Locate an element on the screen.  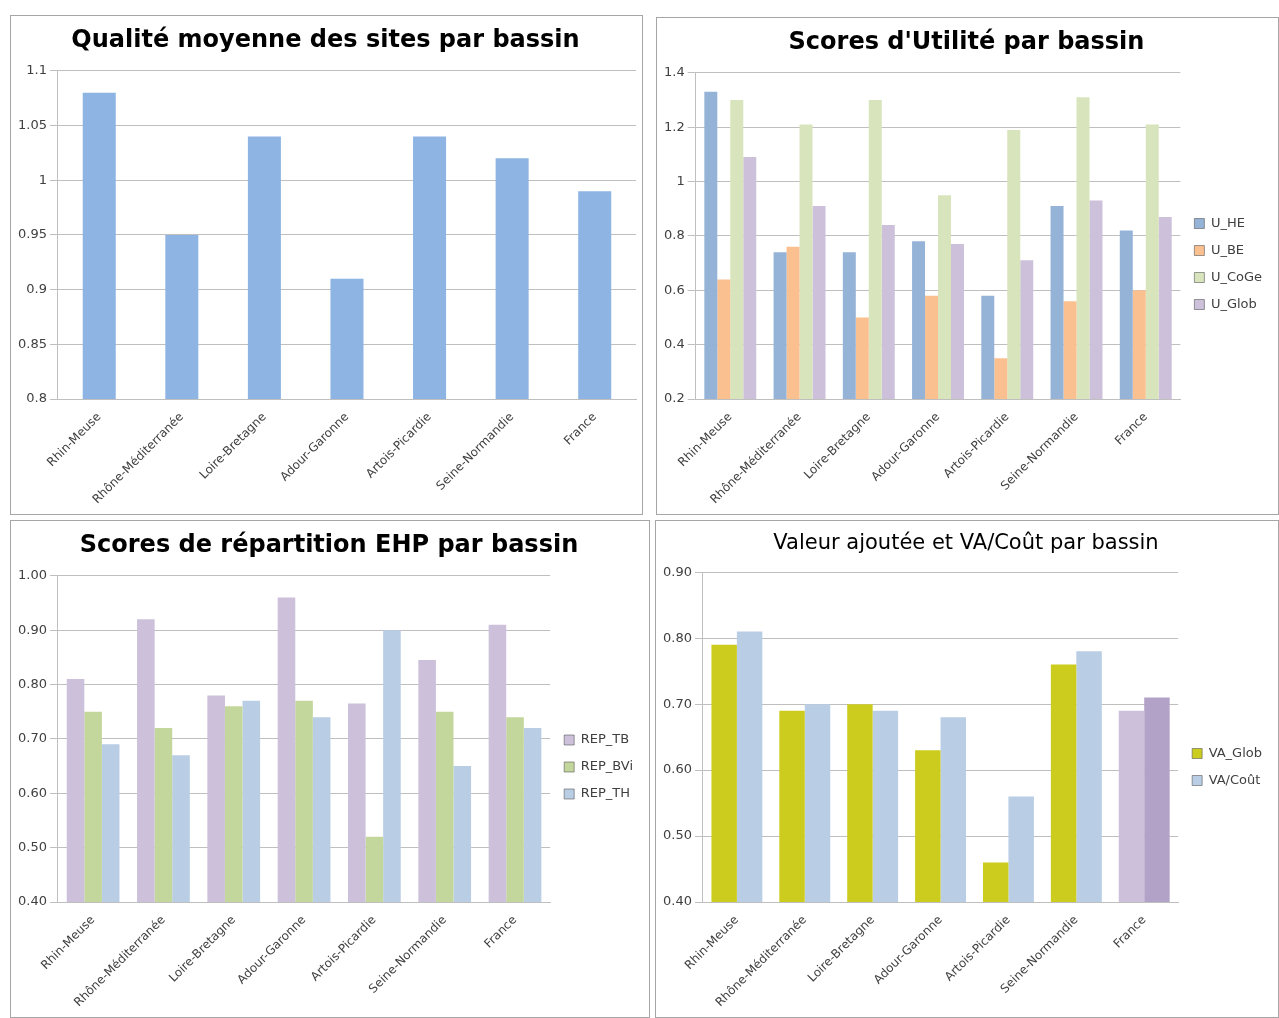
legend-label: VA_Glob is located at coordinates (1235, 752).